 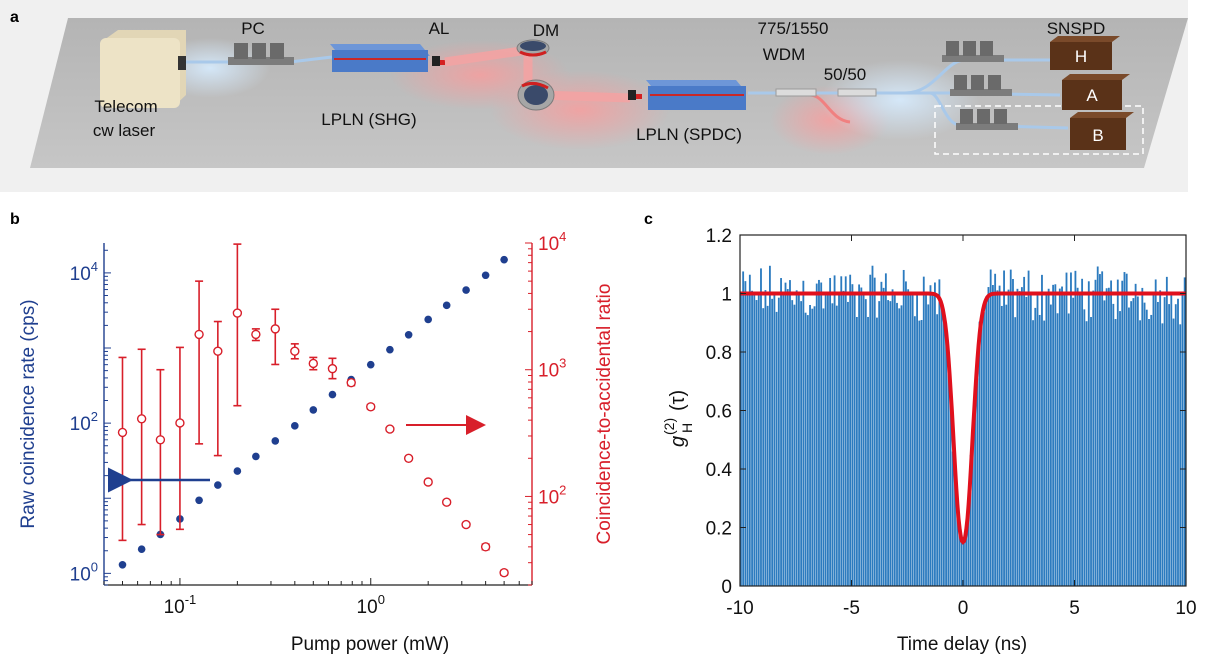 I want to click on panel-c-y-tick-label: 1, so click(x=726, y=295).